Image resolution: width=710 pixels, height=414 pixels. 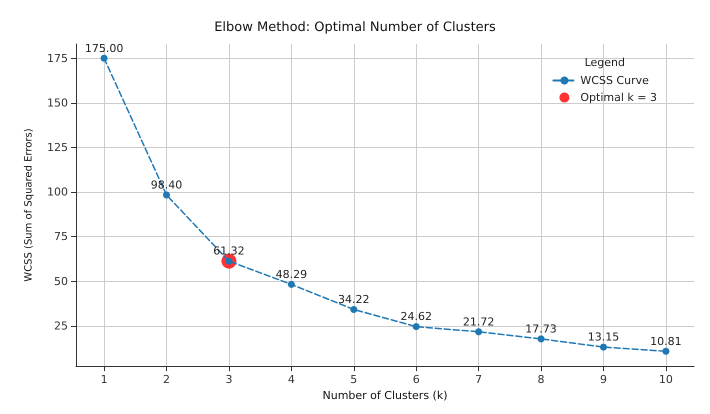 What do you see at coordinates (104, 48) in the screenshot?
I see `data-label: 175.00` at bounding box center [104, 48].